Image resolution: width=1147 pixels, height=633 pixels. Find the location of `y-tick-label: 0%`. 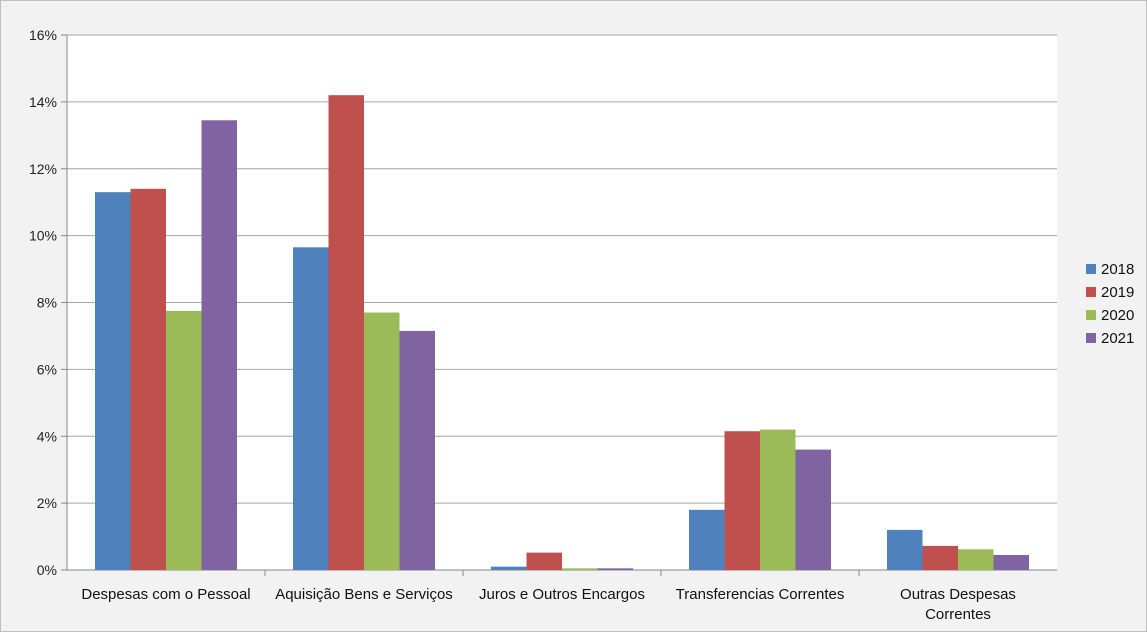

y-tick-label: 0% is located at coordinates (47, 570).